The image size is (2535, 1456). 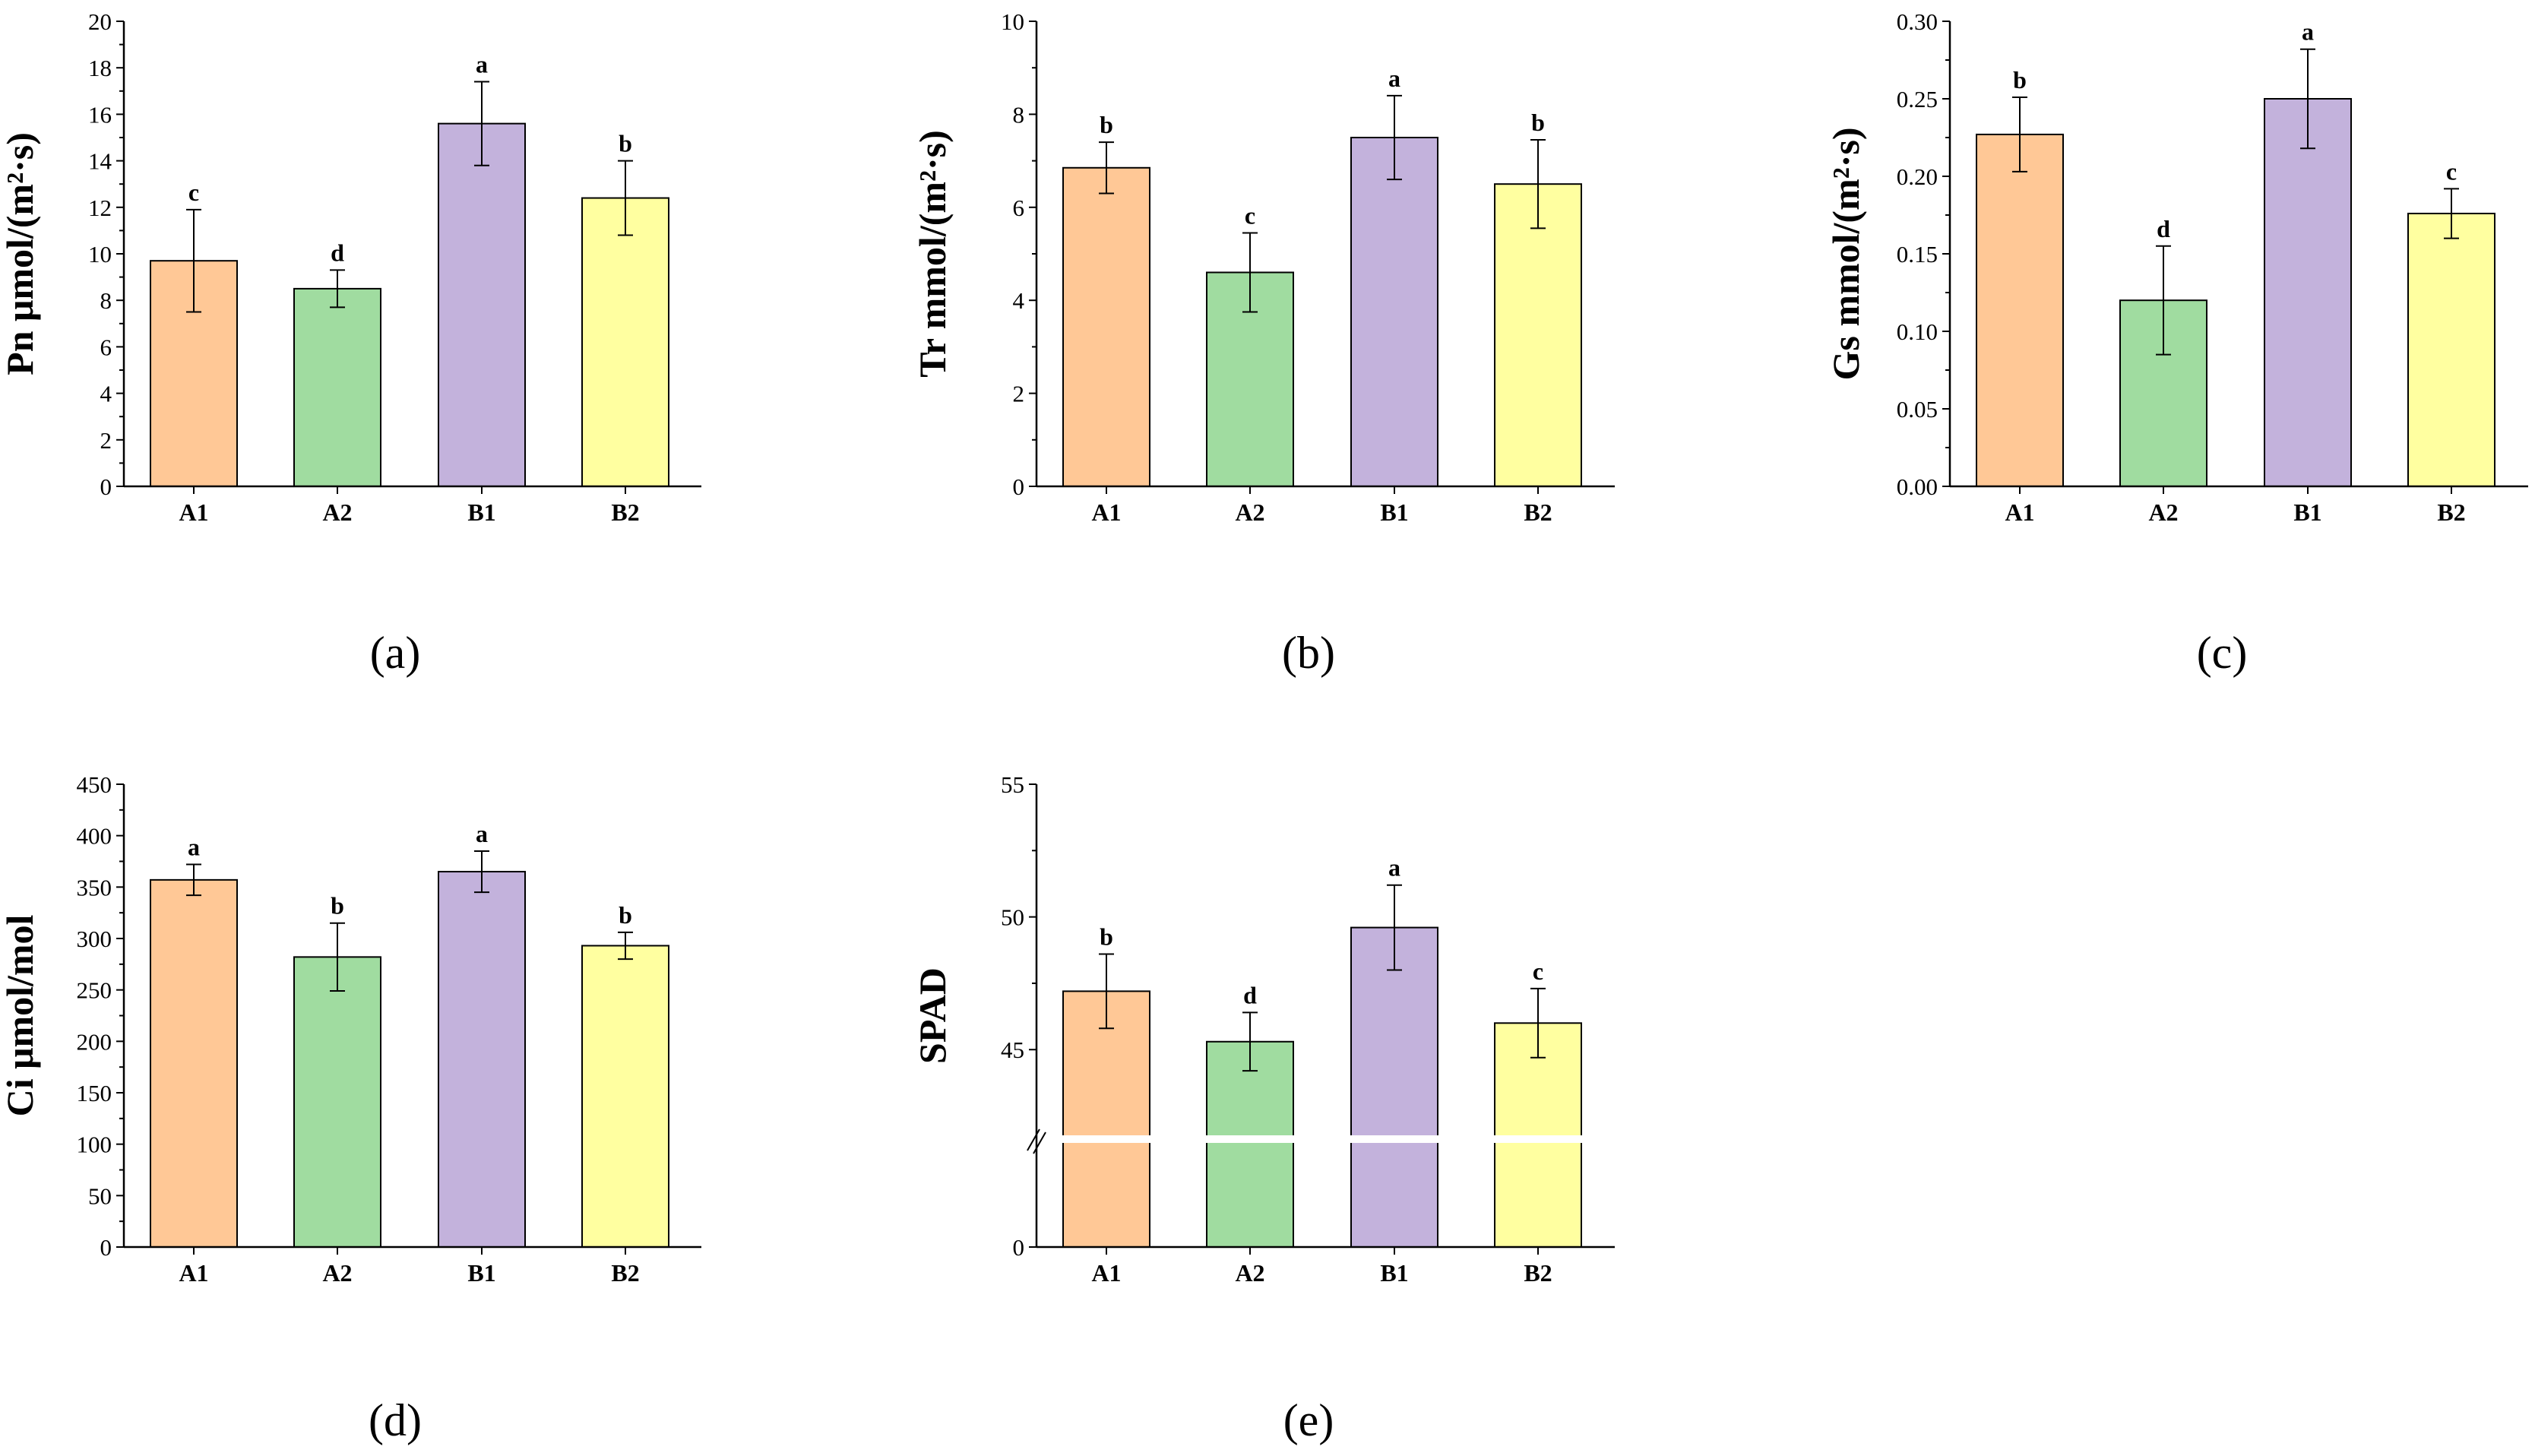 What do you see at coordinates (94, 1145) in the screenshot?
I see `y-tick-label: 100` at bounding box center [94, 1145].